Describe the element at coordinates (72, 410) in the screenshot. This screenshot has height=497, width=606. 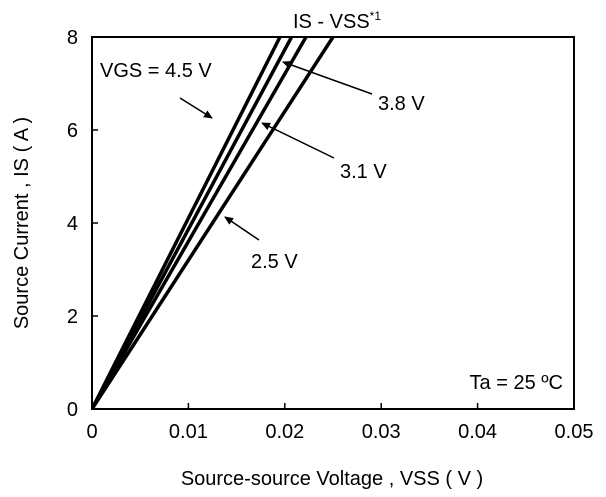
I see `y-tick-label: 0` at that location.